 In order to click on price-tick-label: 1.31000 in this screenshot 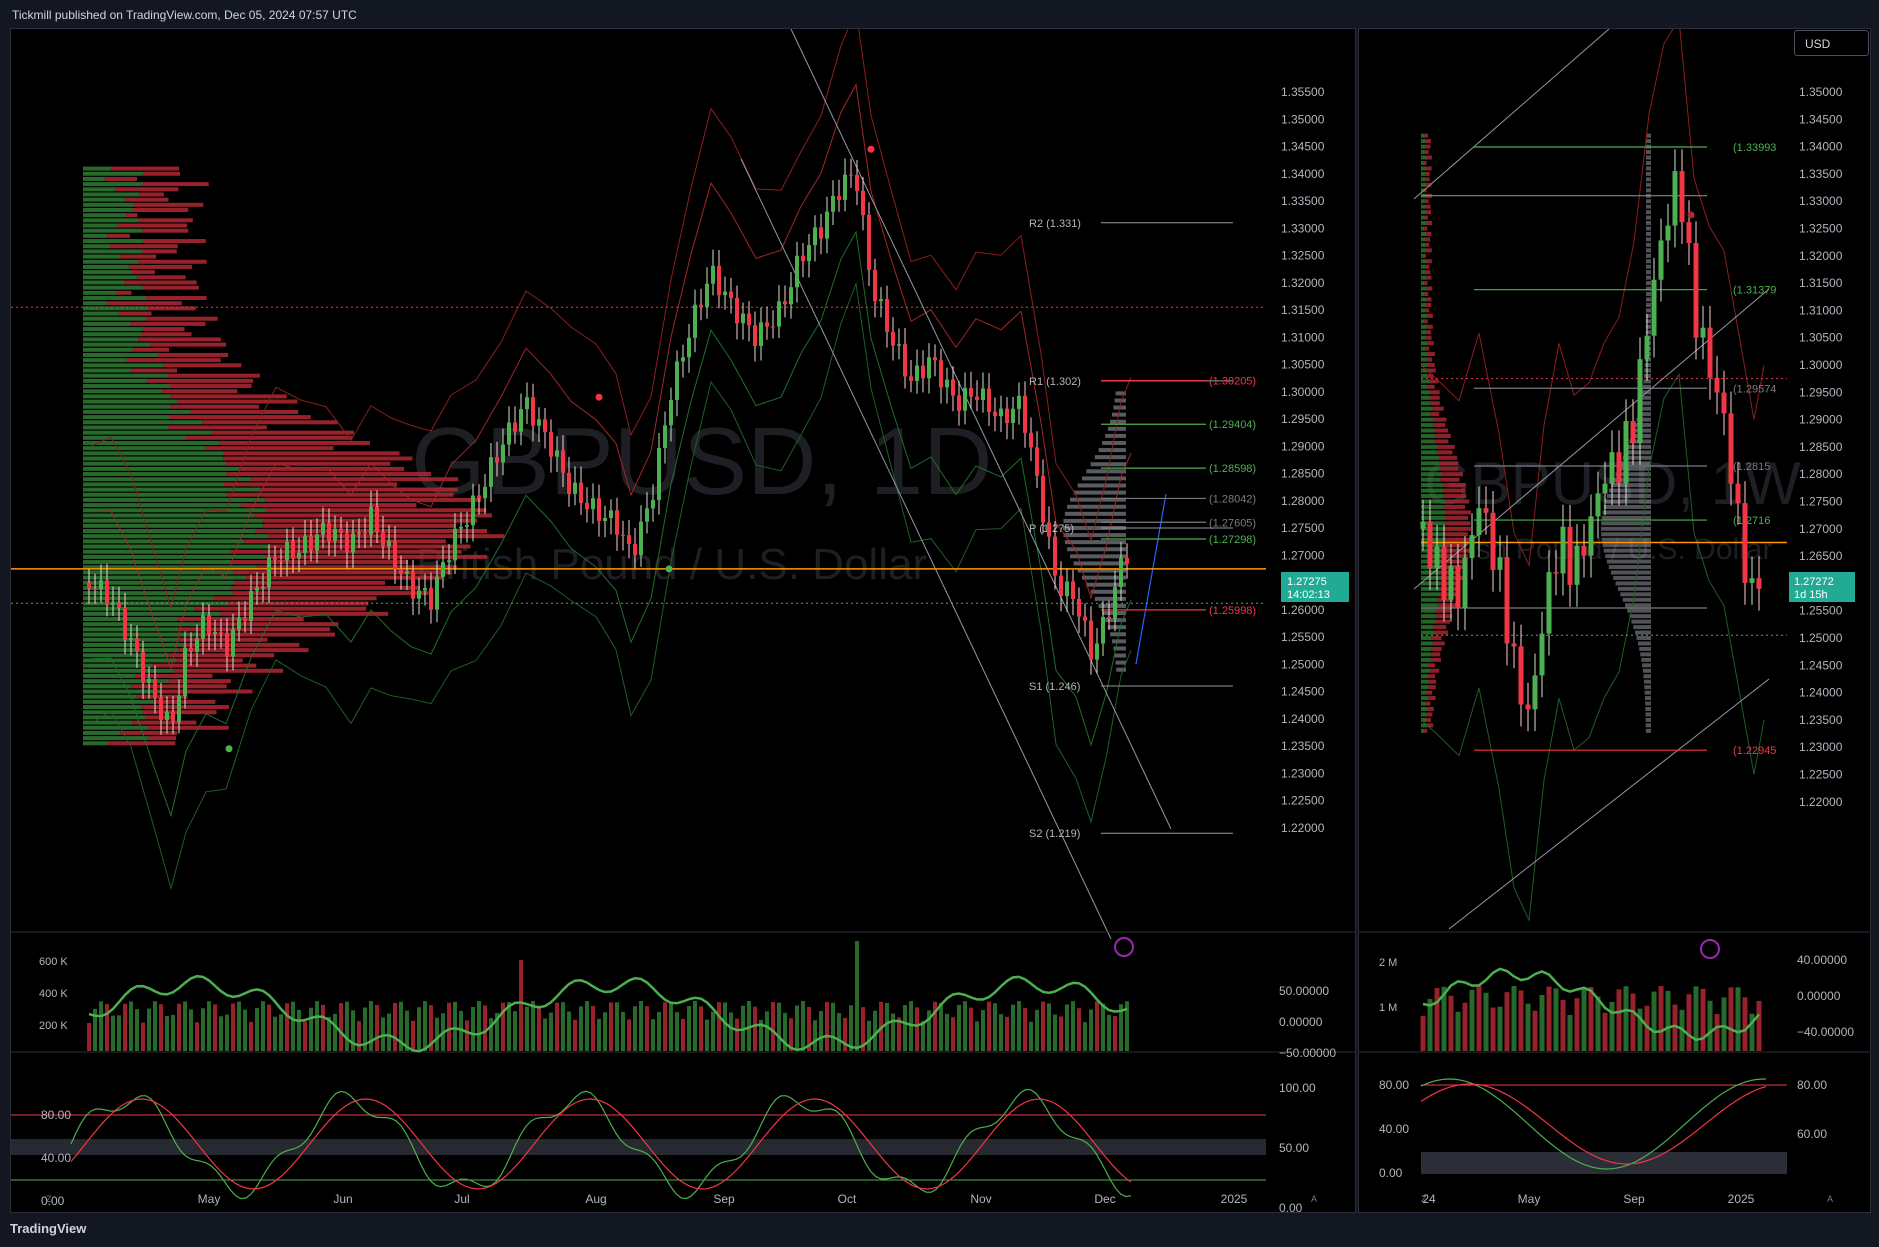, I will do `click(1303, 337)`.